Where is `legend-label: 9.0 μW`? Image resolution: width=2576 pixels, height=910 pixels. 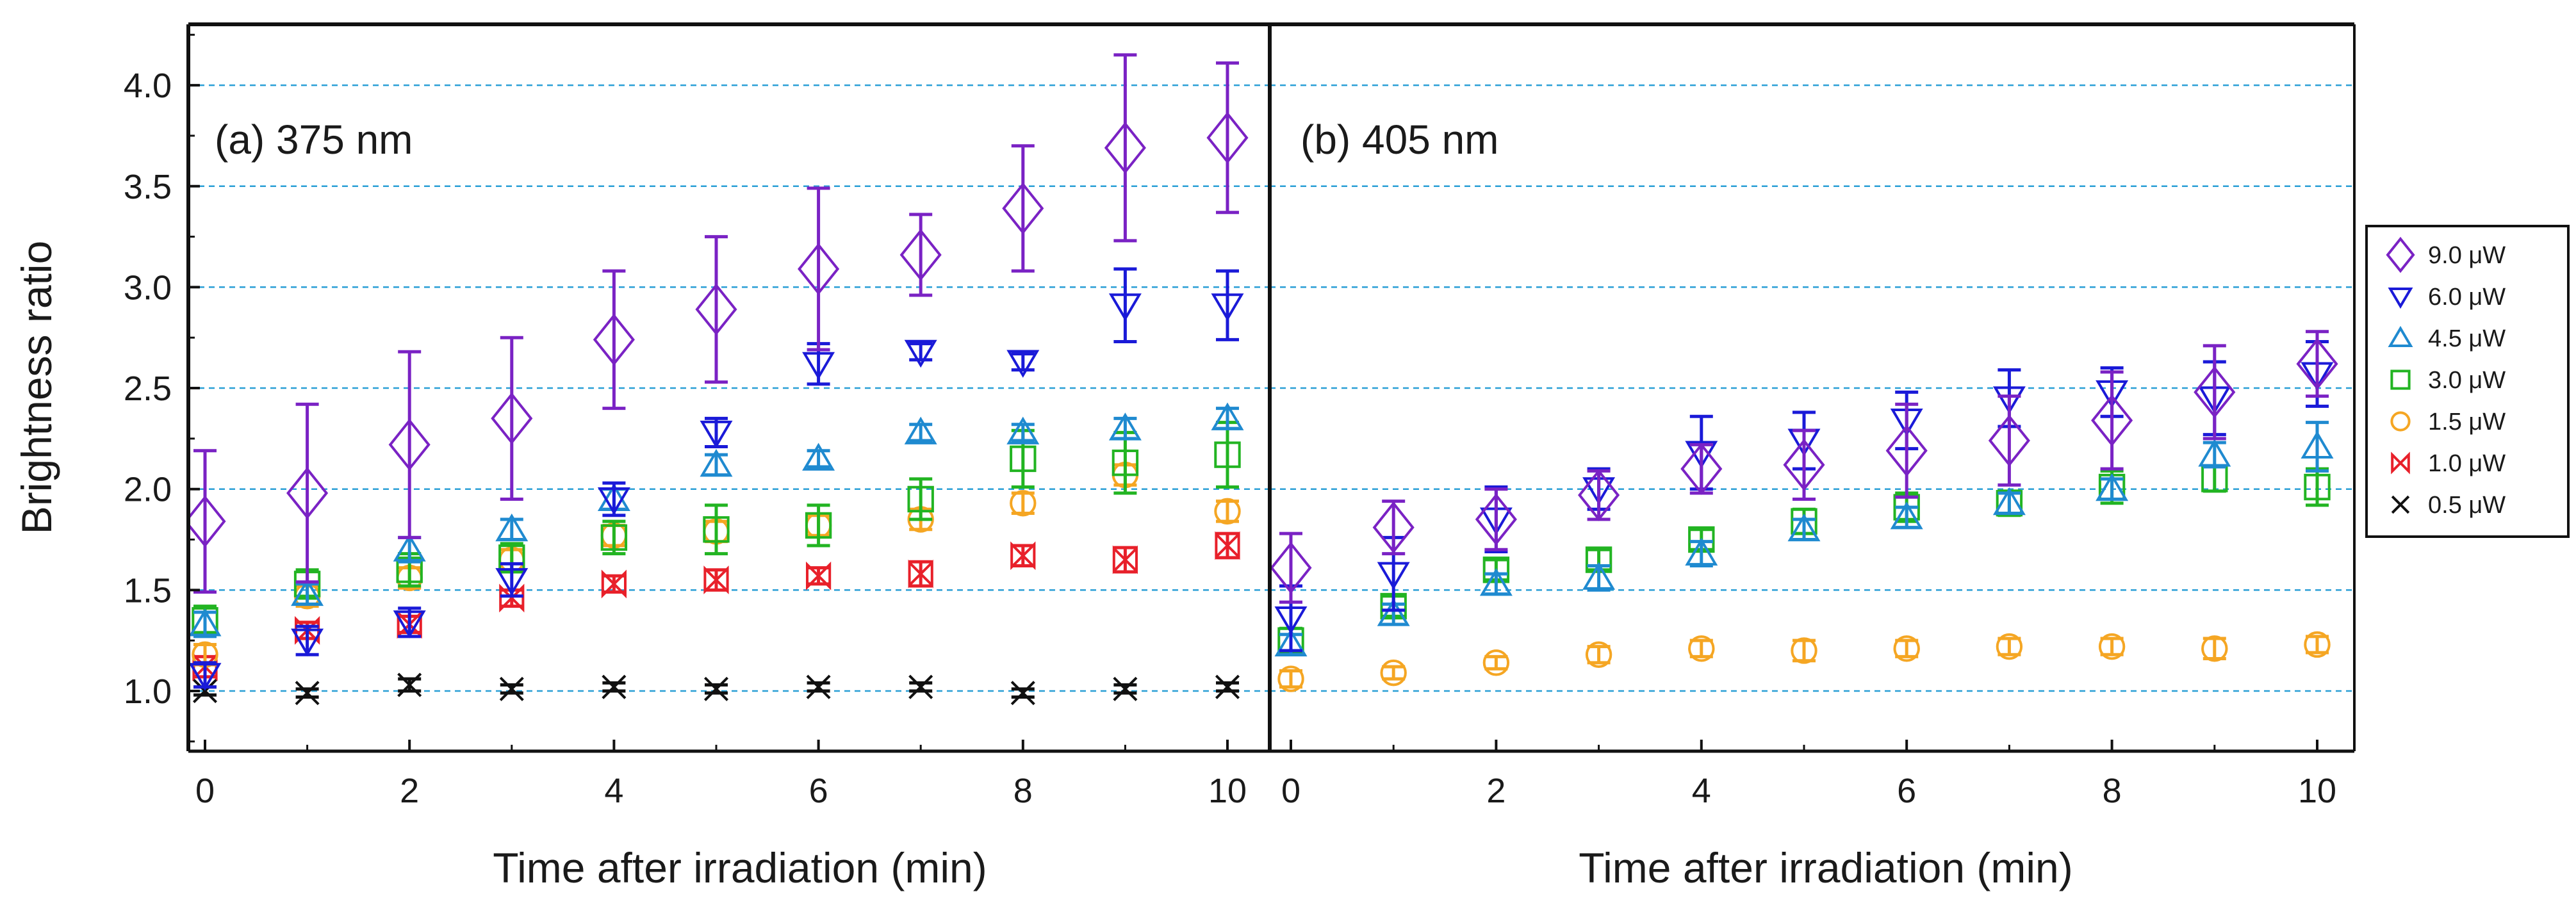 legend-label: 9.0 μW is located at coordinates (2467, 255).